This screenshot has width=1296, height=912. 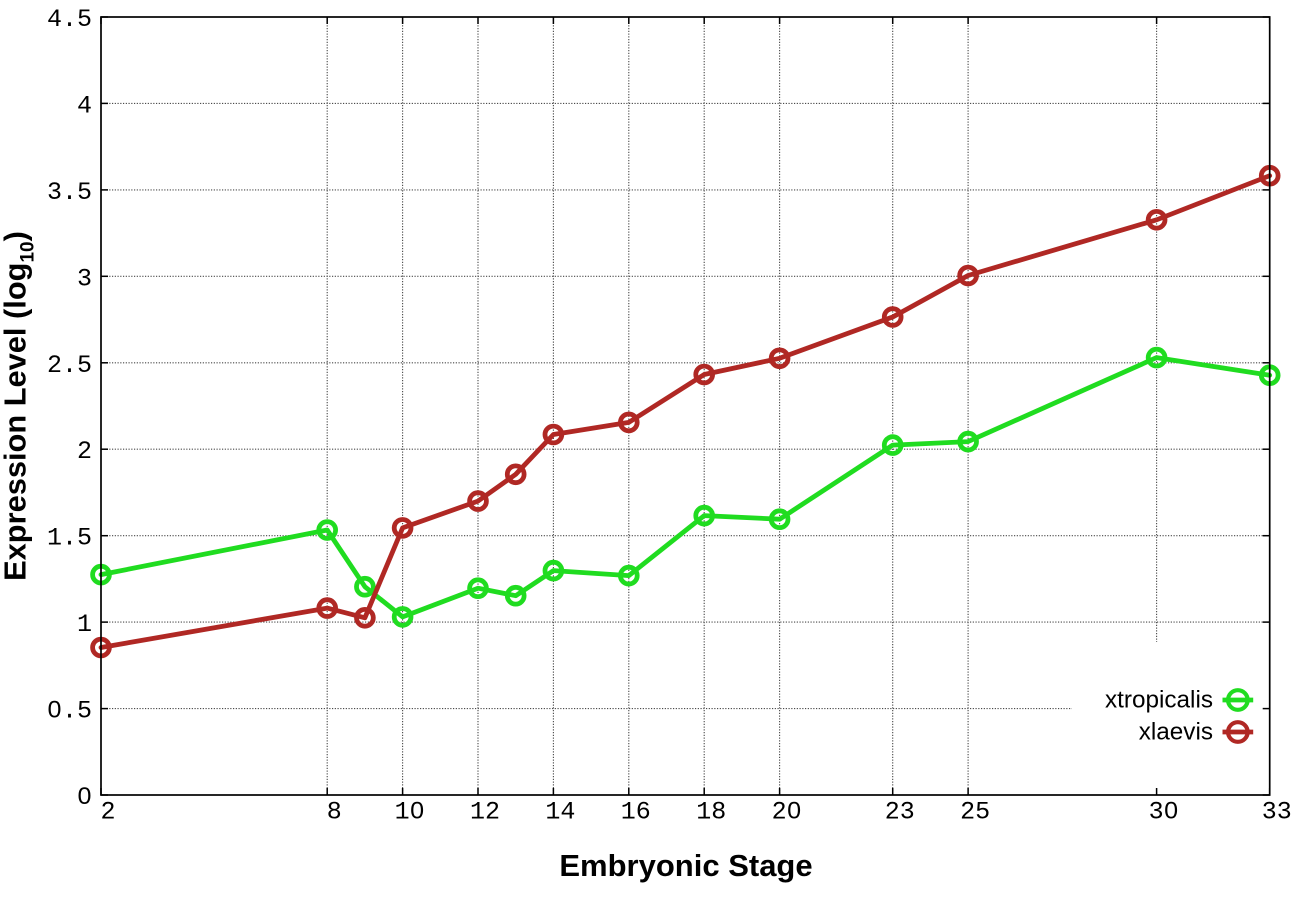 I want to click on svg-text: 1.5, so click(x=69, y=538).